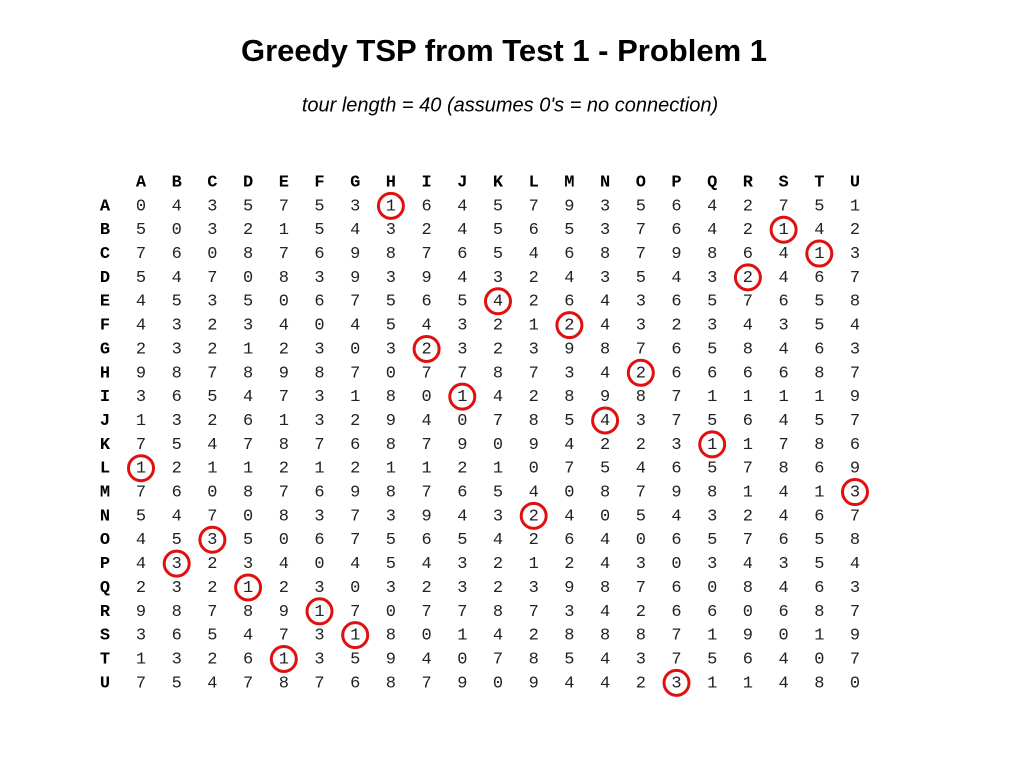 Image resolution: width=1024 pixels, height=768 pixels. I want to click on column-header: S, so click(783, 182).